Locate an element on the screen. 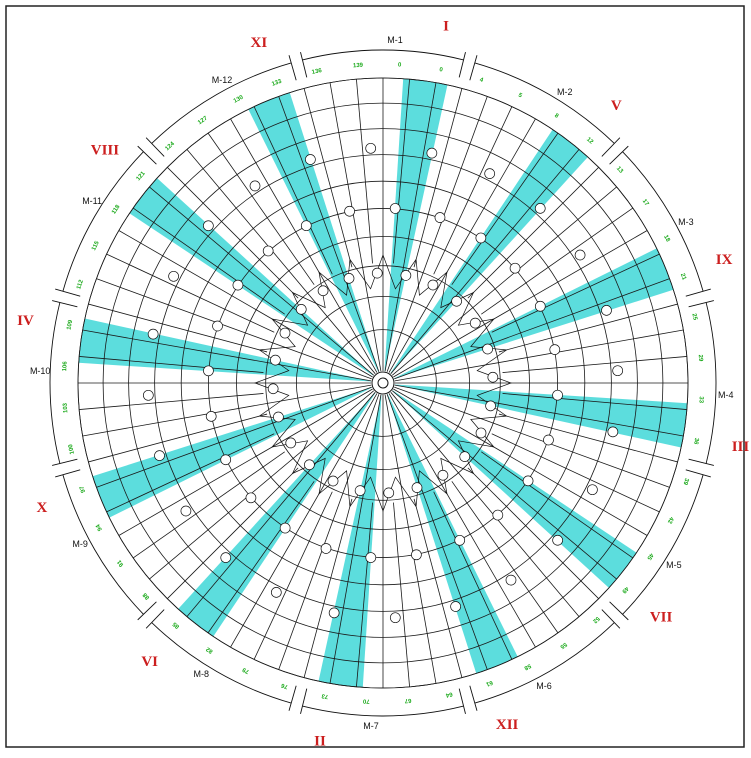 The image size is (751, 758). rim-label: 103 is located at coordinates (66, 407).